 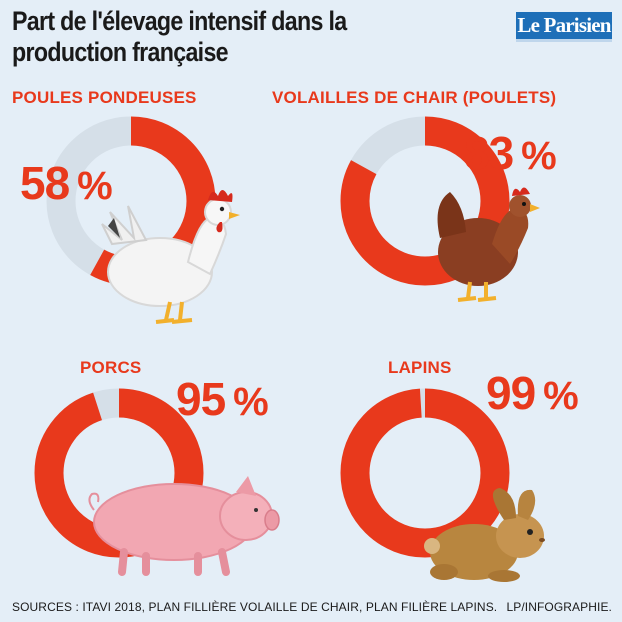 What do you see at coordinates (559, 607) in the screenshot?
I see `credit-text: LP/INFOGRAPHIE.` at bounding box center [559, 607].